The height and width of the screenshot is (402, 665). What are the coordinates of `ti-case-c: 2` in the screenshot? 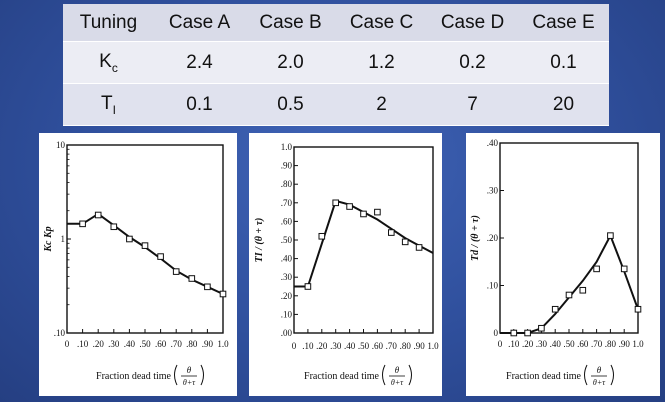 It's located at (381, 104).